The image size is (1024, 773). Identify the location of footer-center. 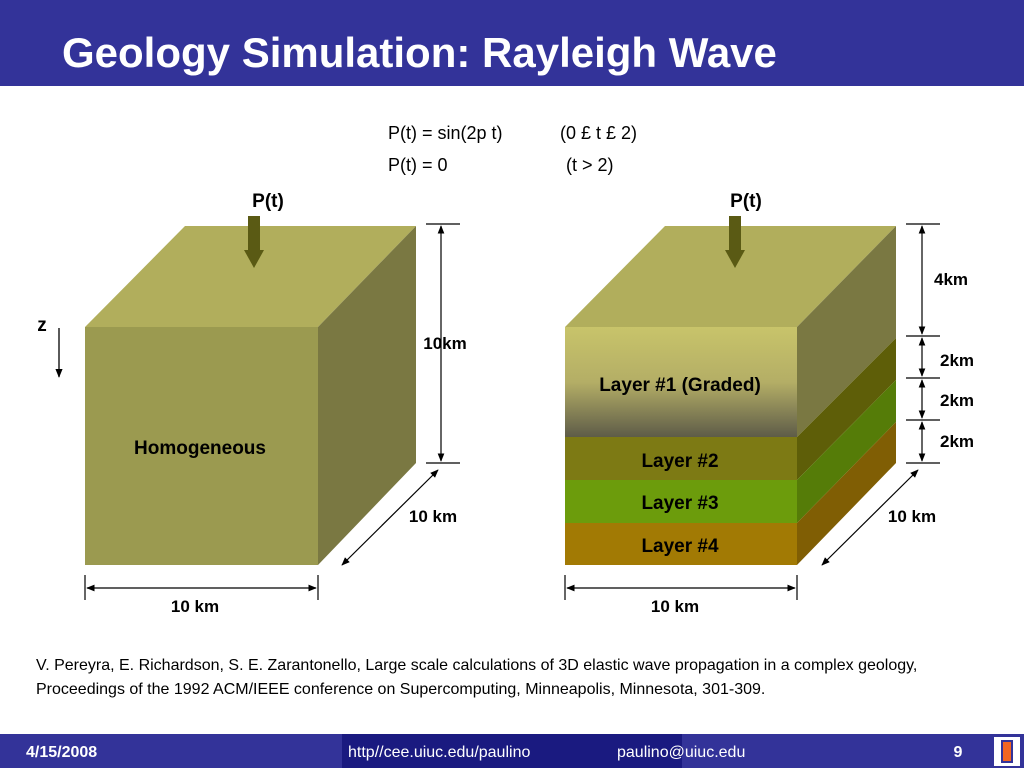
(512, 751).